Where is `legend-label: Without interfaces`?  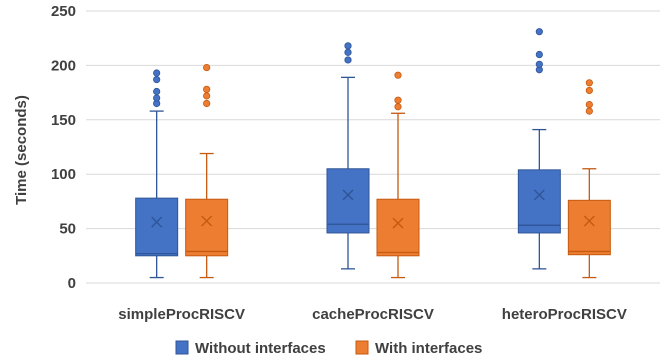 legend-label: Without interfaces is located at coordinates (260, 348).